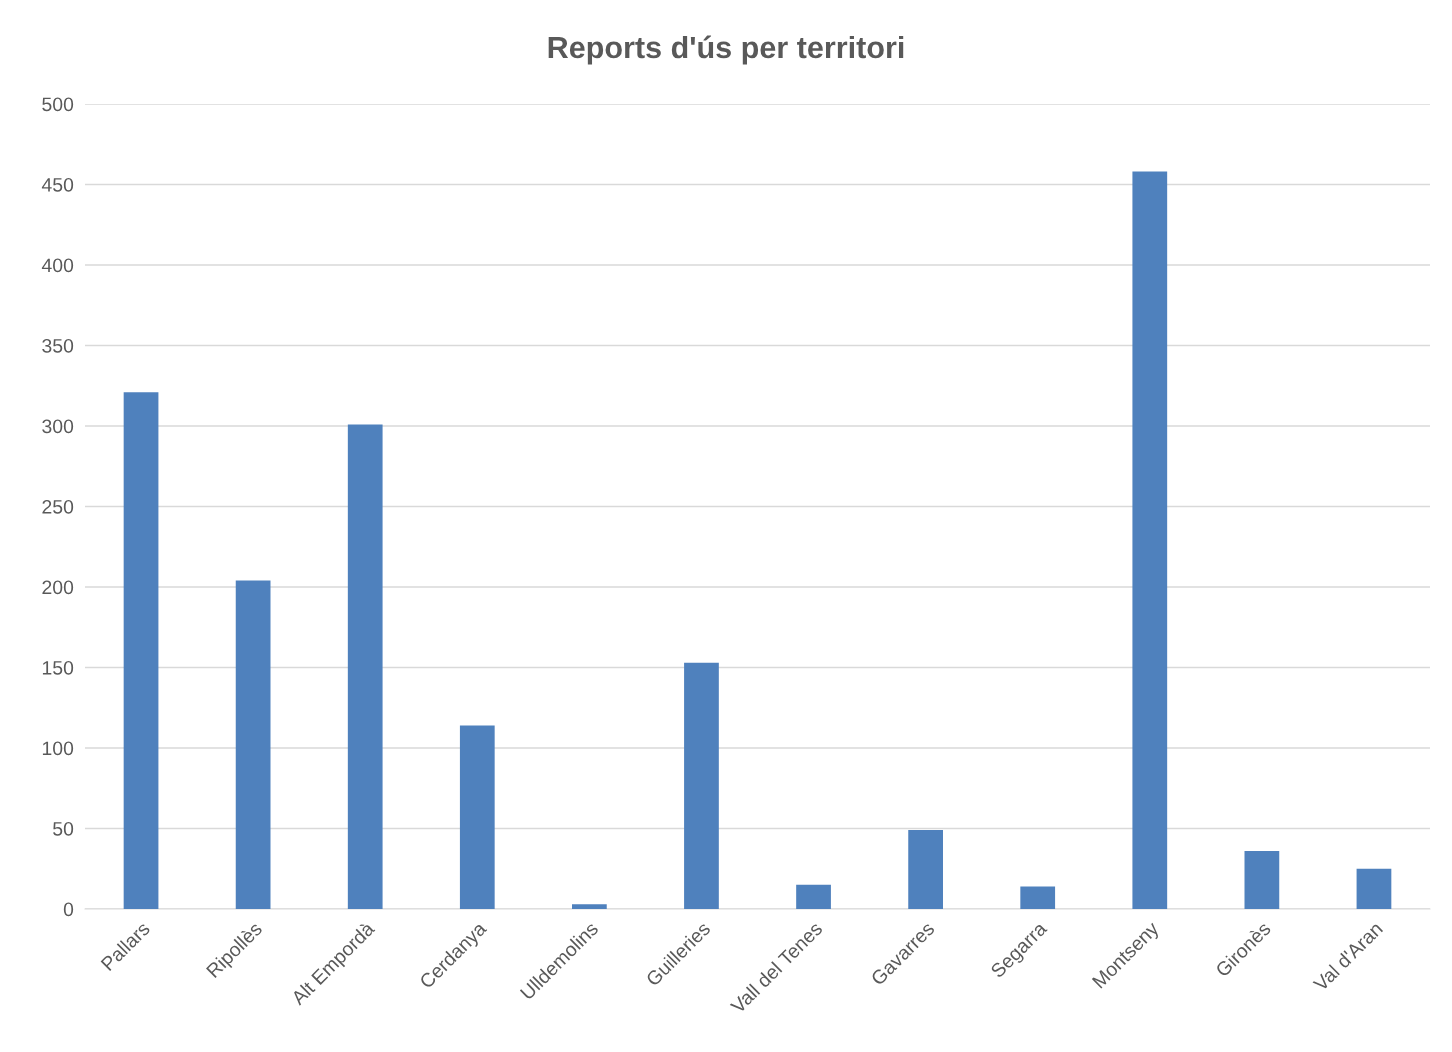  Describe the element at coordinates (58, 667) in the screenshot. I see `y-tick-label: 150` at that location.